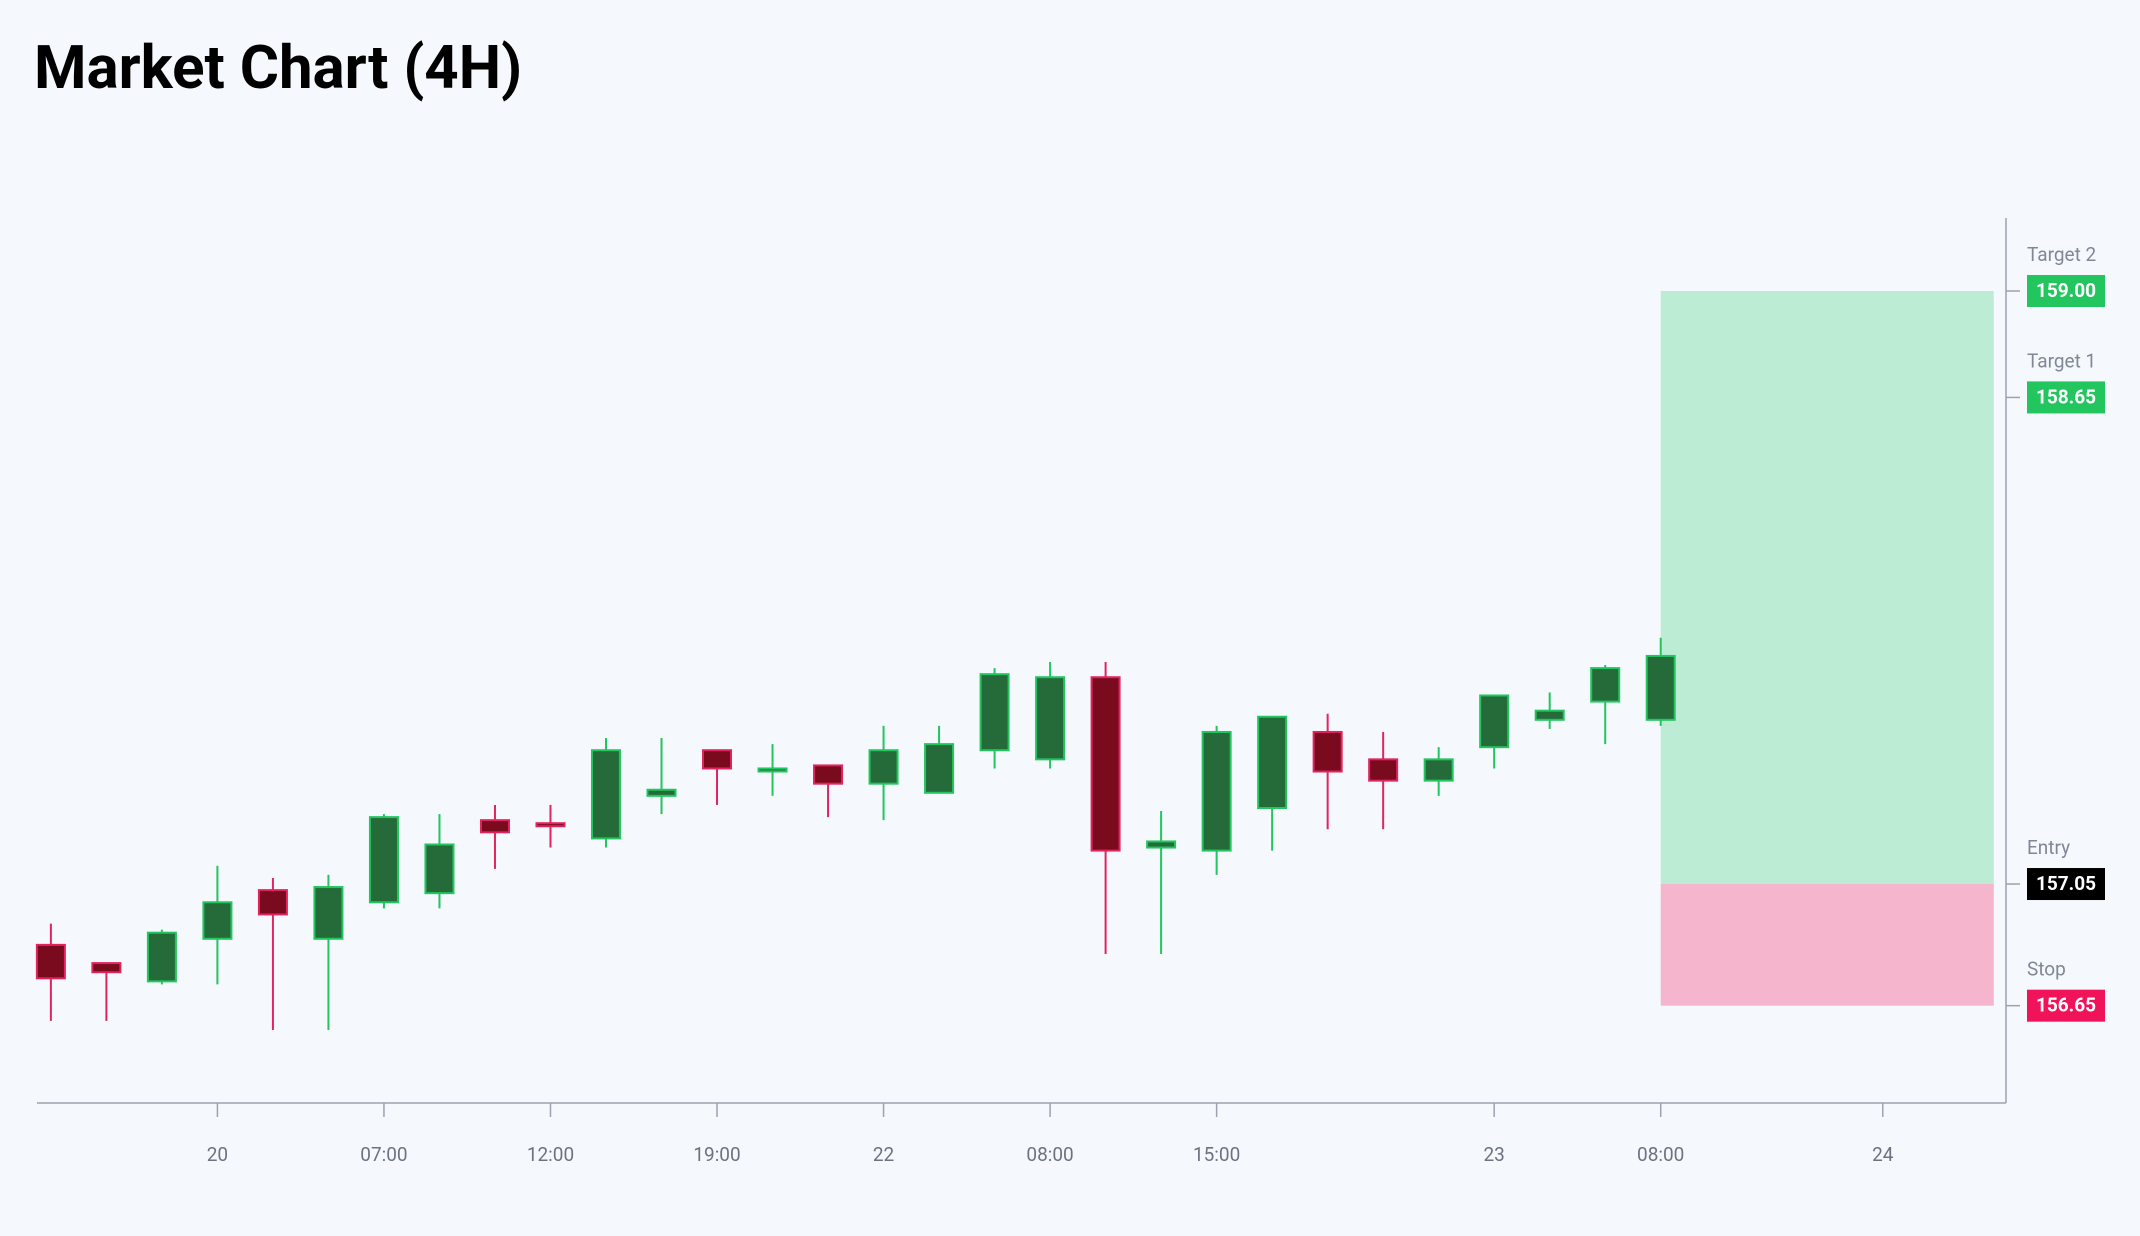 The image size is (2140, 1236). Describe the element at coordinates (2048, 847) in the screenshot. I see `level-name: Entry` at that location.